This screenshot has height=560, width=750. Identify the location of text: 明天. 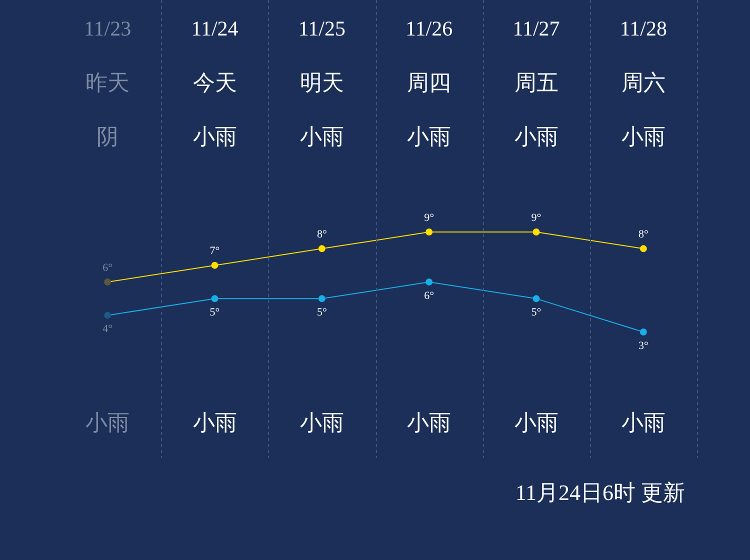
(322, 82).